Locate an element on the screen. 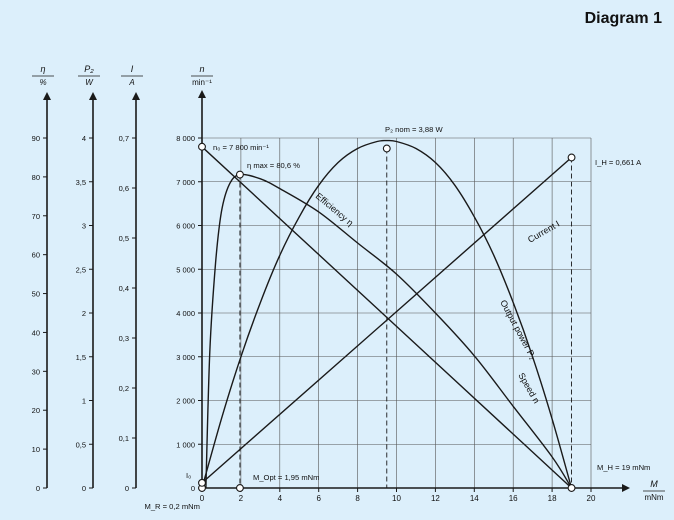 The height and width of the screenshot is (520, 674). y-tick-label-p2: 1 is located at coordinates (84, 401).